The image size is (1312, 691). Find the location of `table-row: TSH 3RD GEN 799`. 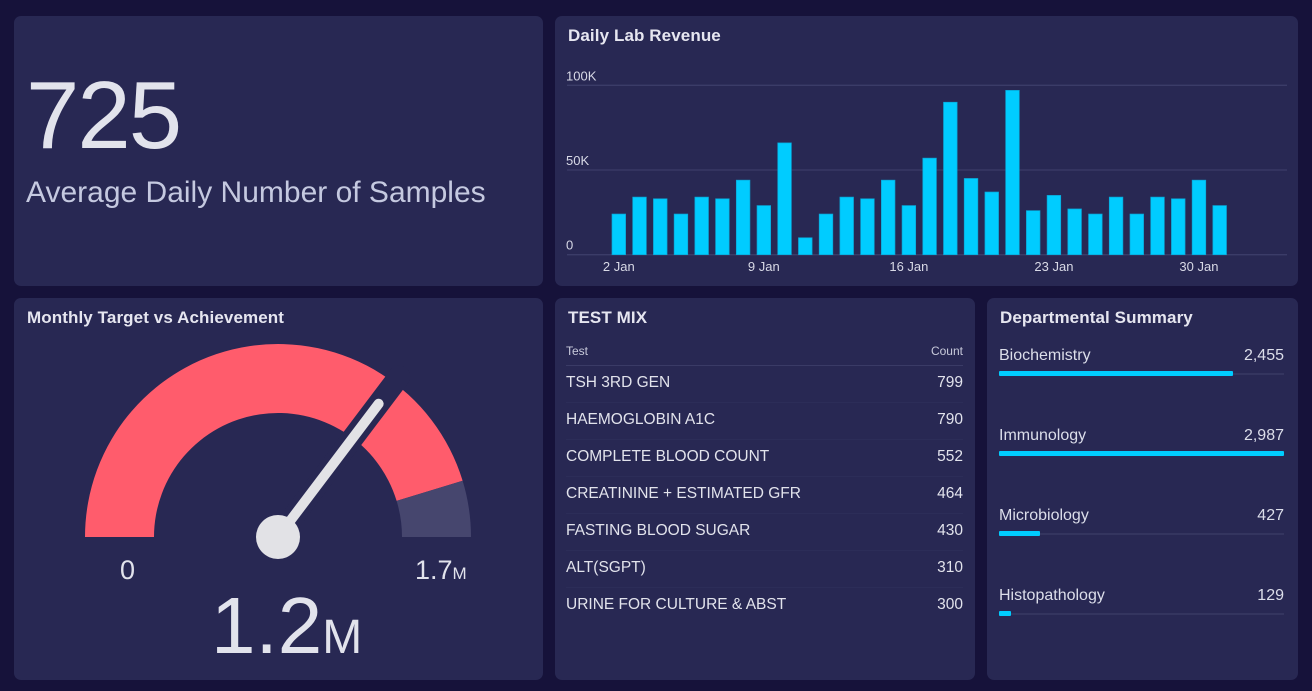

table-row: TSH 3RD GEN 799 is located at coordinates (764, 384).